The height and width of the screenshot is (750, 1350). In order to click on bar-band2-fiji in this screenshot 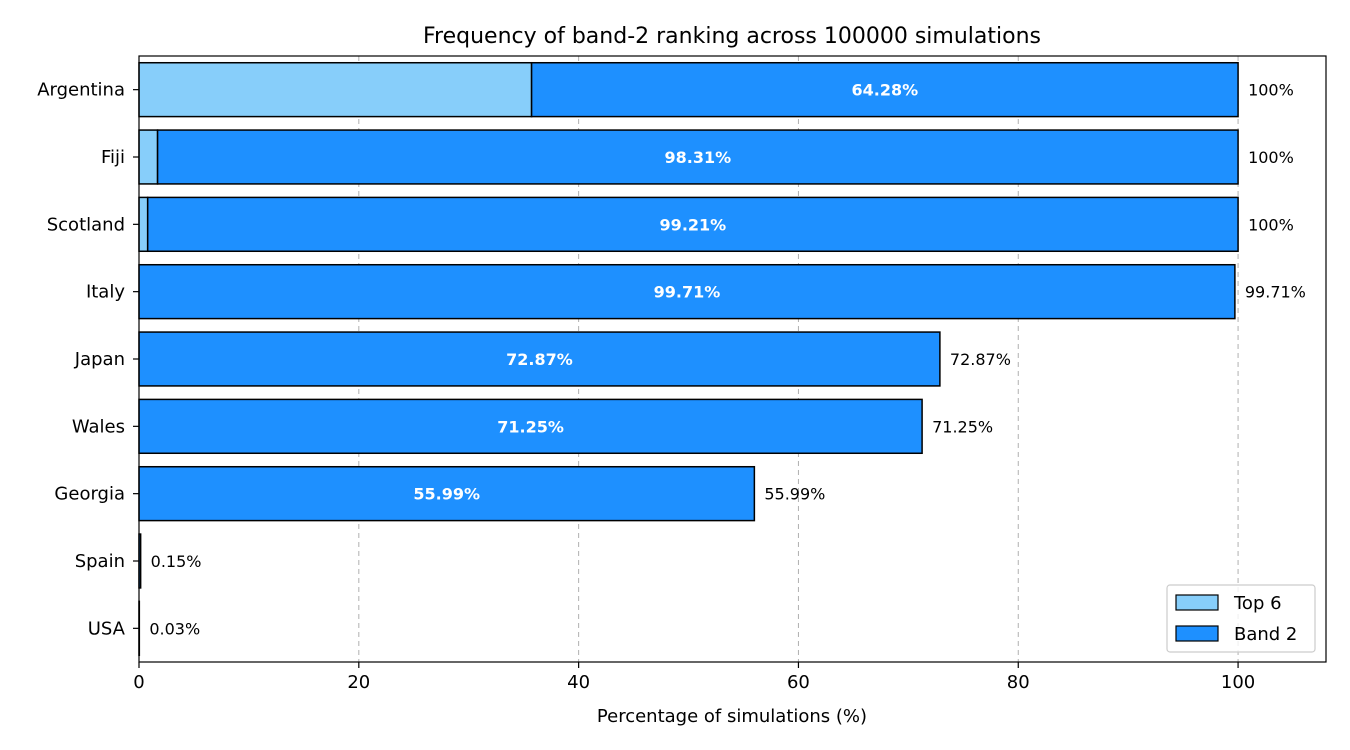, I will do `click(697, 157)`.